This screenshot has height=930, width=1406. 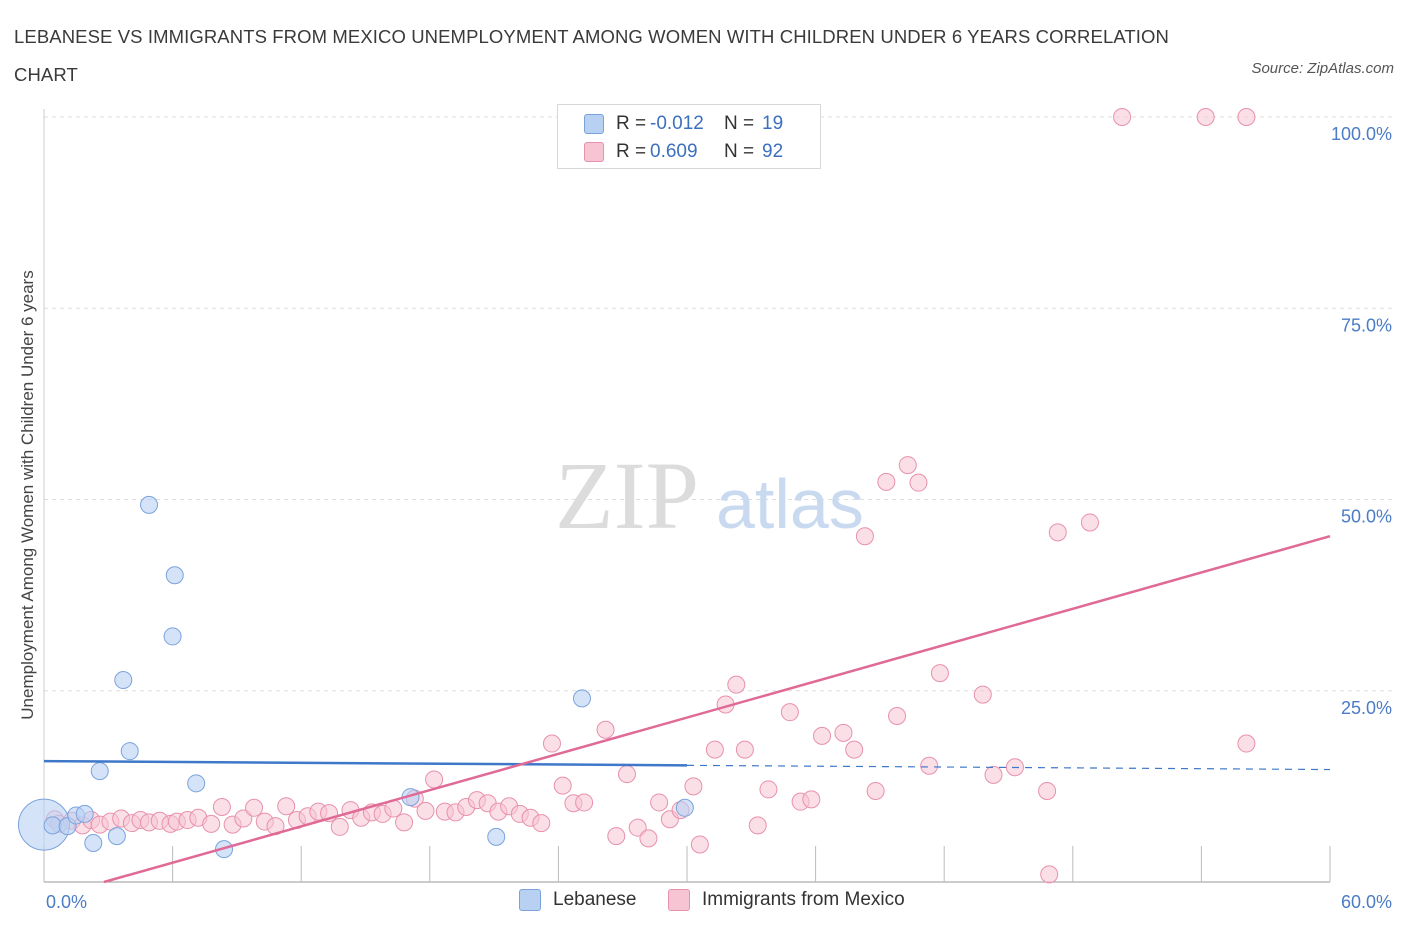 I want to click on watermark-atlas: atlas, so click(x=790, y=504).